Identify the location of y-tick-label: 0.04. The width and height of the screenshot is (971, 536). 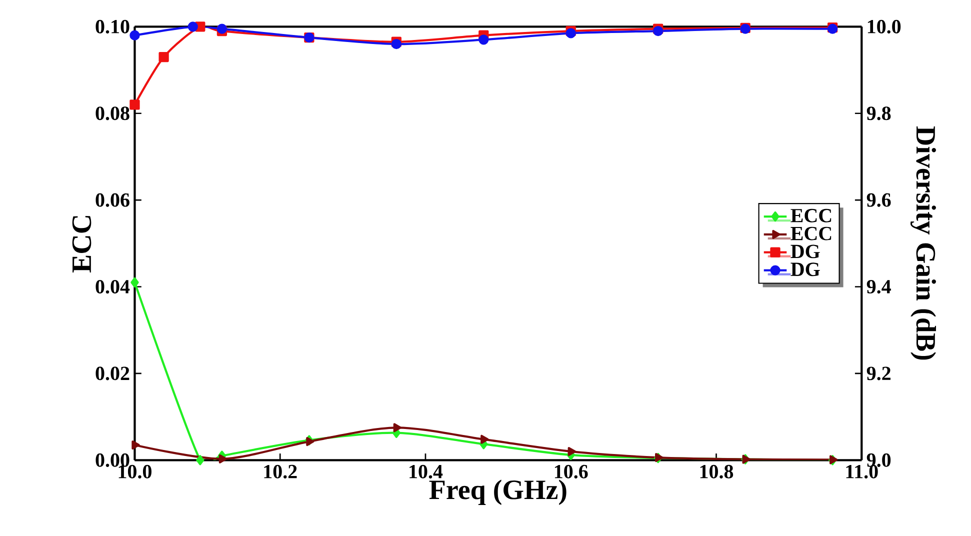
(113, 287).